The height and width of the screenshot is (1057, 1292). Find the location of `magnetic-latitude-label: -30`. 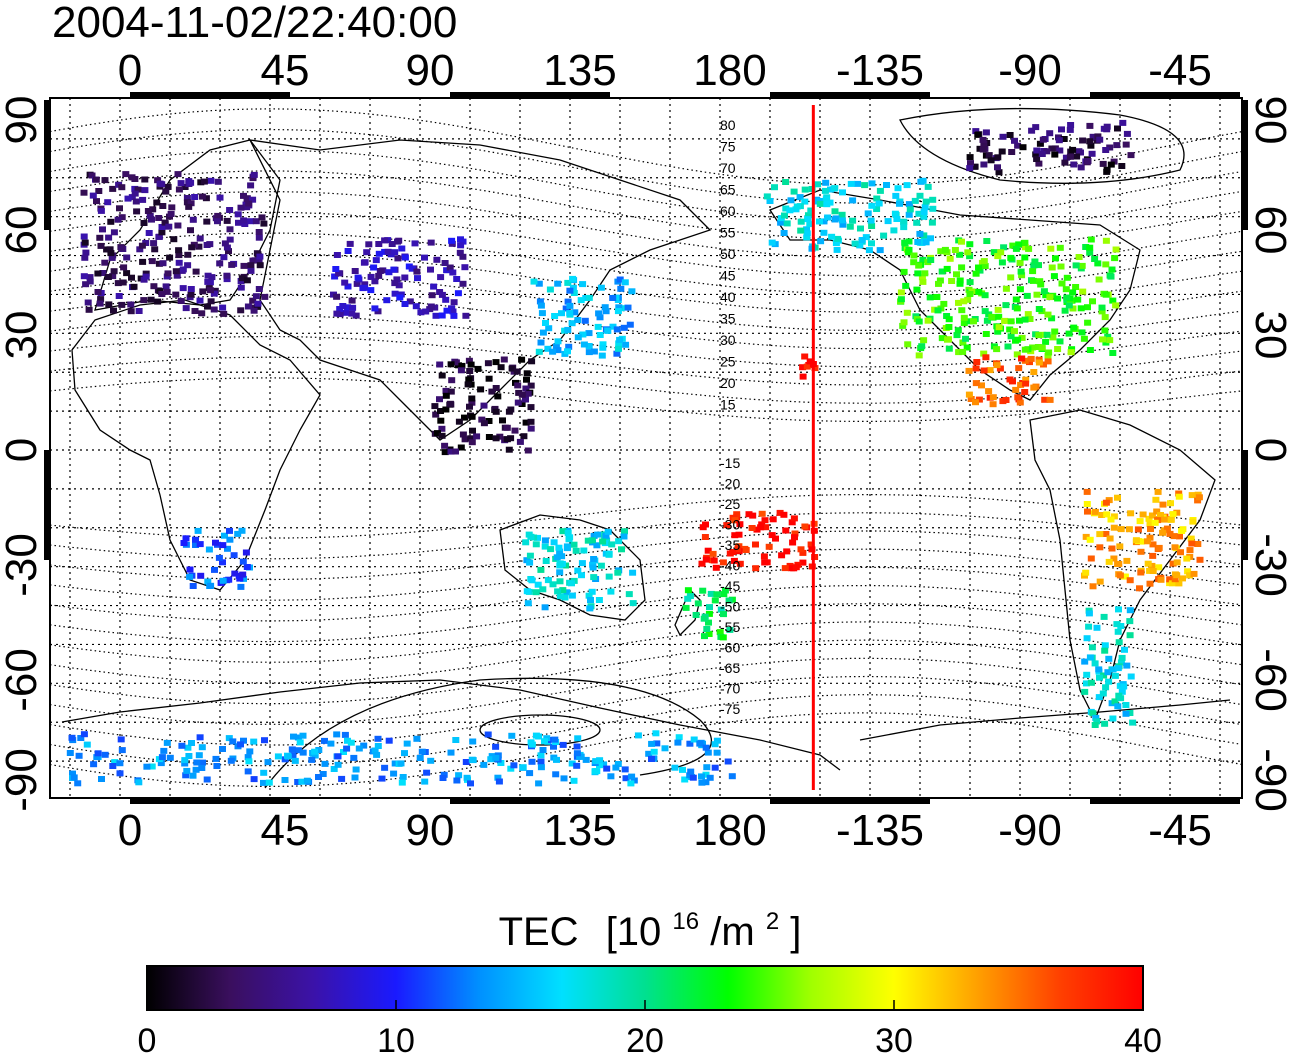

magnetic-latitude-label: -30 is located at coordinates (730, 525).